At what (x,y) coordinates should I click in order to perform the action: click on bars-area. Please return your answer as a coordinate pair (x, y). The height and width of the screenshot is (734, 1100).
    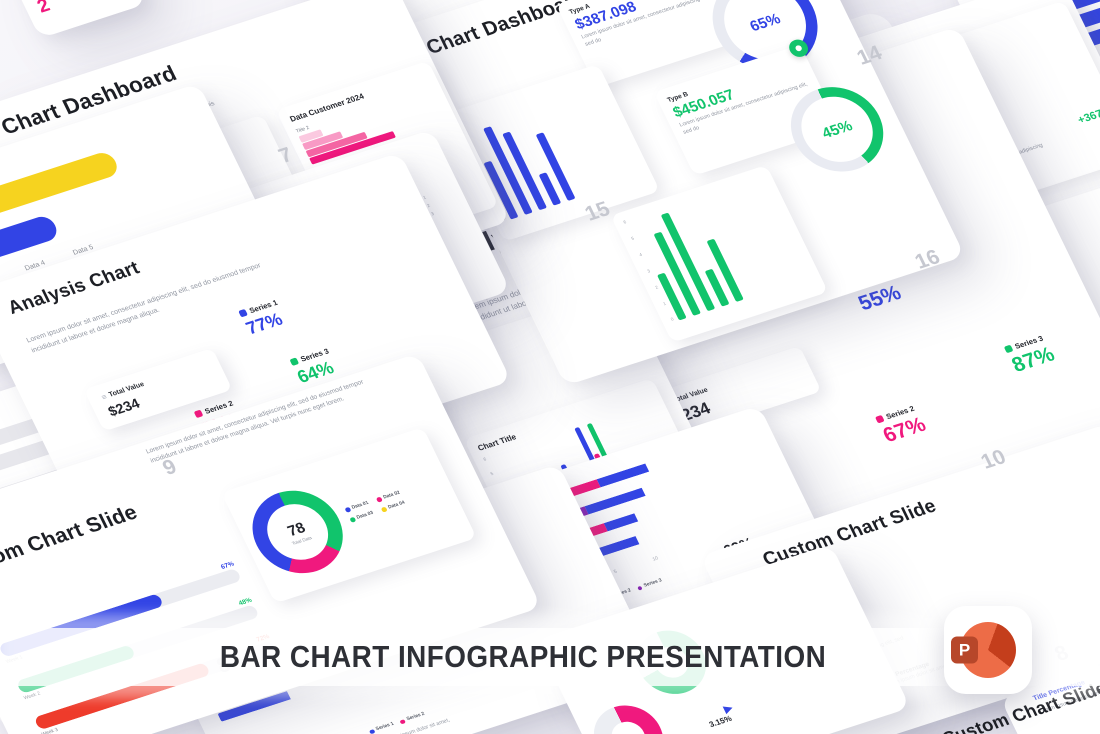
    Looking at the image, I should click on (720, 248).